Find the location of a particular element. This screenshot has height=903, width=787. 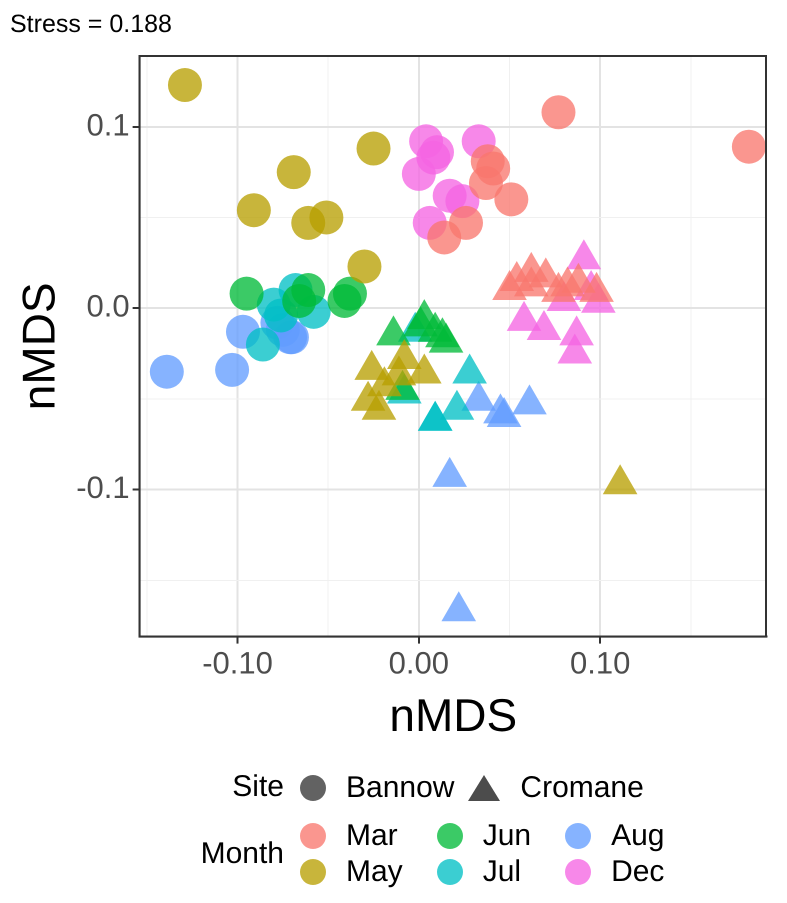

legend-label: Jun is located at coordinates (507, 836).